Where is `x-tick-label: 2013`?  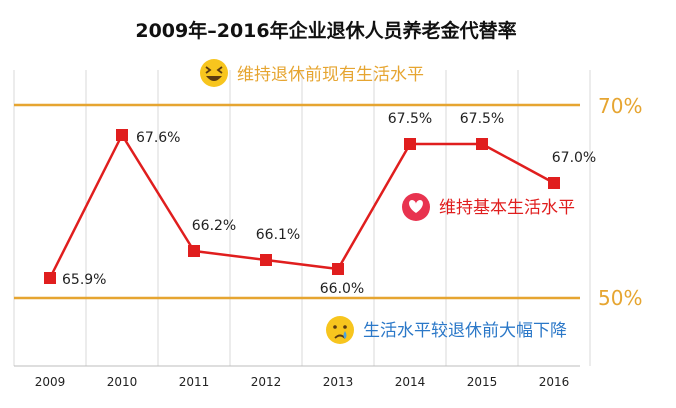
x-tick-label: 2013 is located at coordinates (338, 382).